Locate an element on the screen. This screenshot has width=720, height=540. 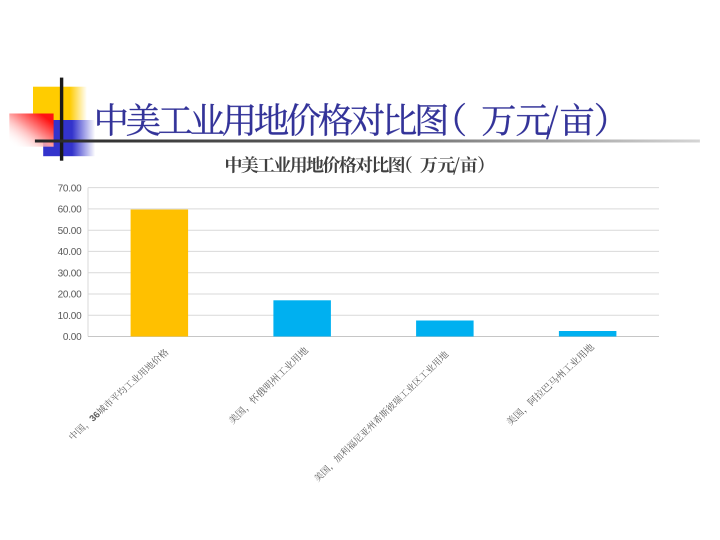
svg-text: 0.00 is located at coordinates (72, 337).